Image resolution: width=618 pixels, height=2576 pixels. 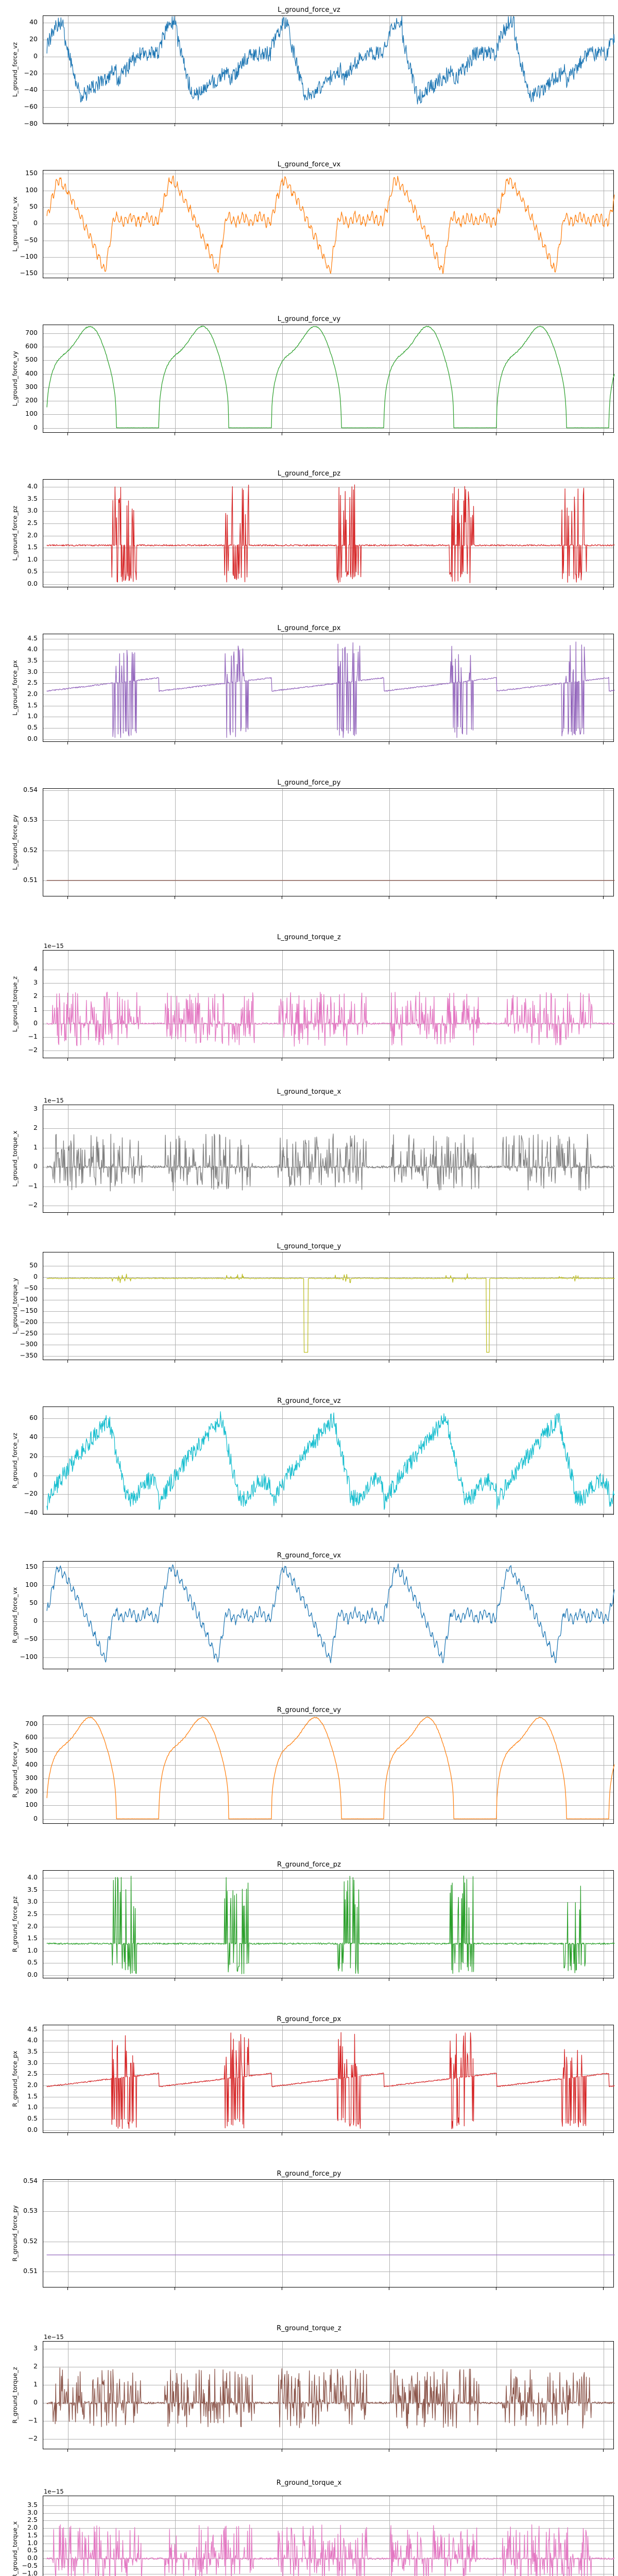 What do you see at coordinates (32, 173) in the screenshot?
I see `y-tick-label: 150` at bounding box center [32, 173].